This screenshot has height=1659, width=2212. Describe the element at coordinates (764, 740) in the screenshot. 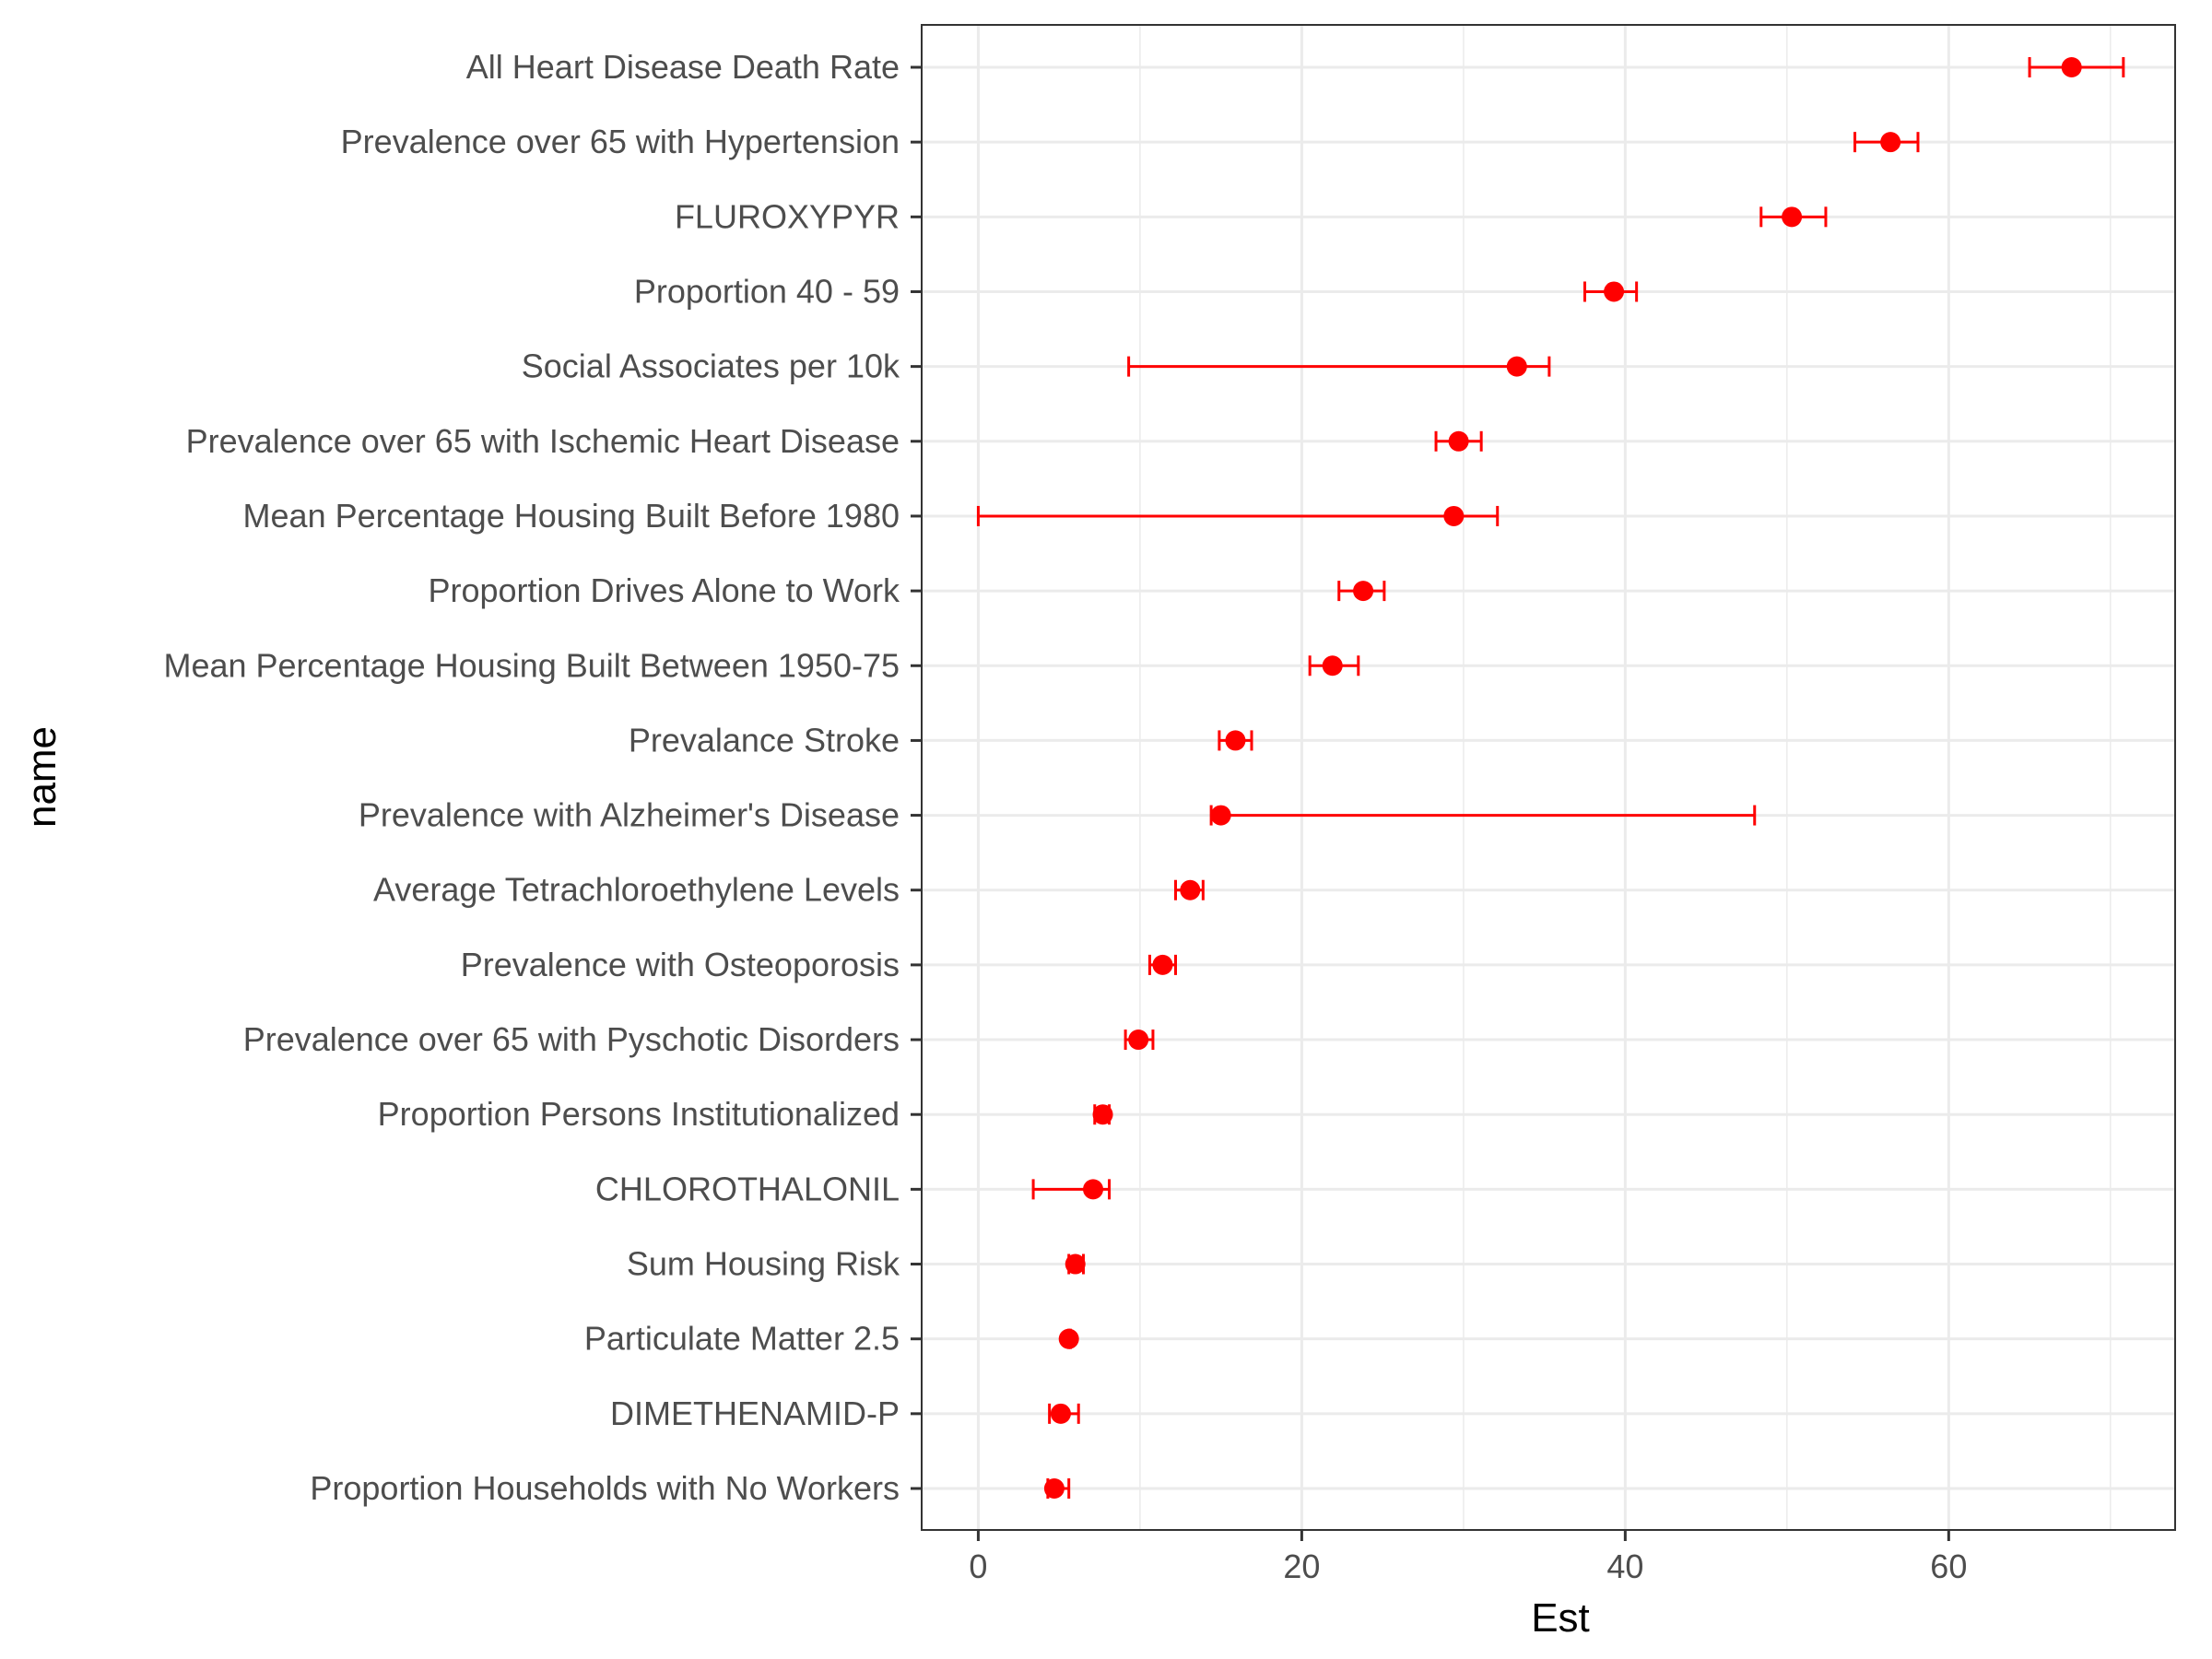

I see `y-tick-label: Prevalance Stroke` at that location.